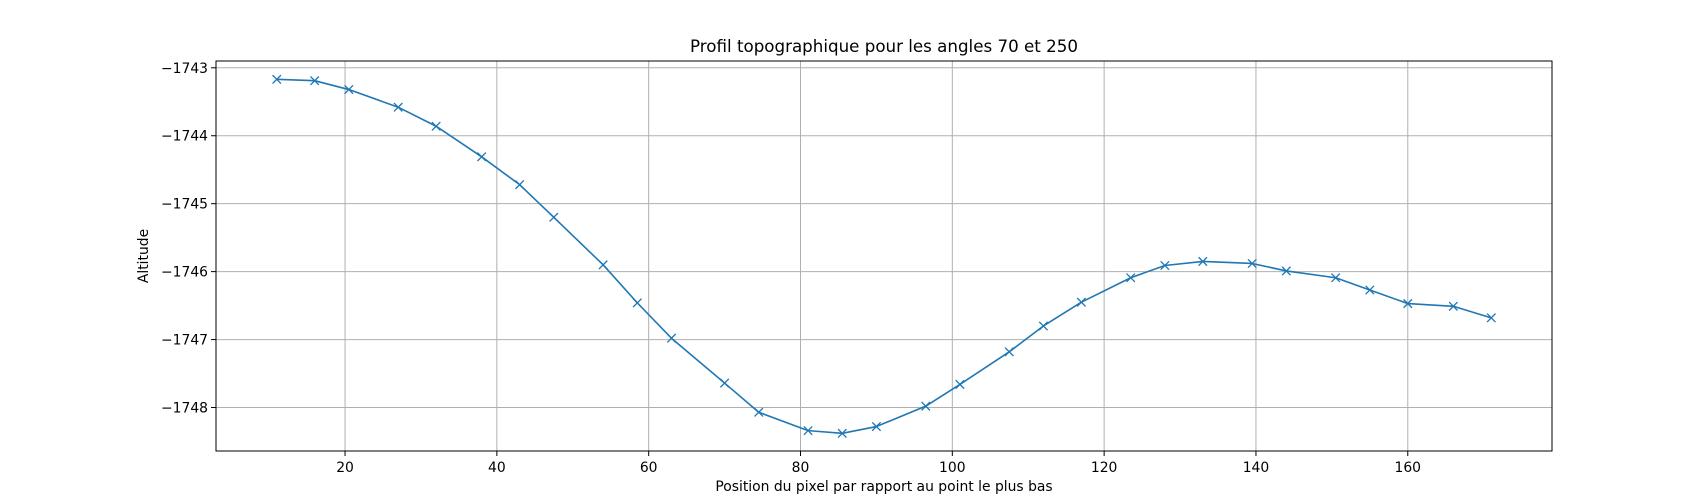 Image resolution: width=1700 pixels, height=500 pixels. Describe the element at coordinates (144, 256) in the screenshot. I see `y-axis-label: Altitude` at that location.